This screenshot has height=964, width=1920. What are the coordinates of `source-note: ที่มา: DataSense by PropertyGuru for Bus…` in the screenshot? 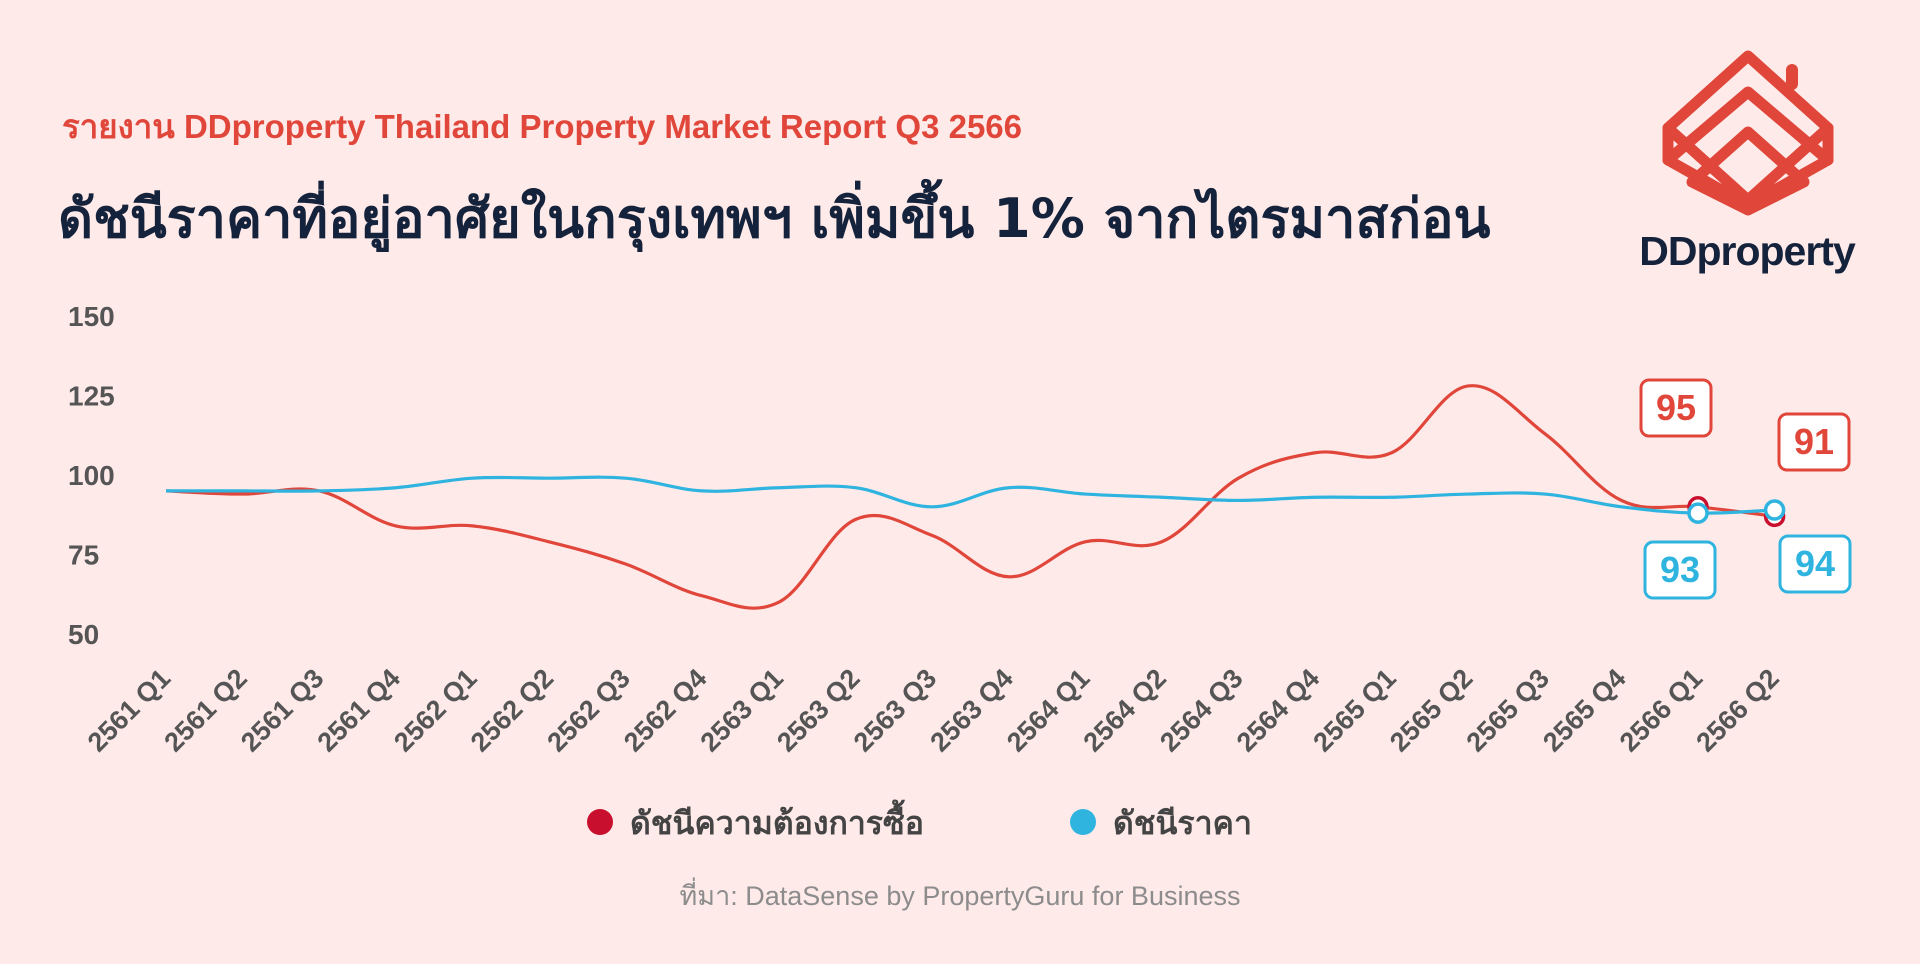 It's located at (960, 896).